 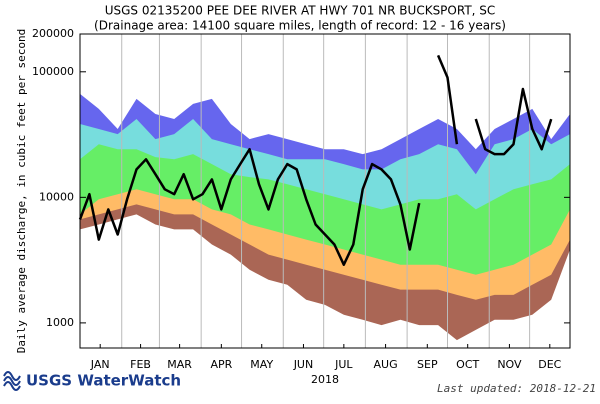 I want to click on x-tick-label: APR, so click(x=221, y=364).